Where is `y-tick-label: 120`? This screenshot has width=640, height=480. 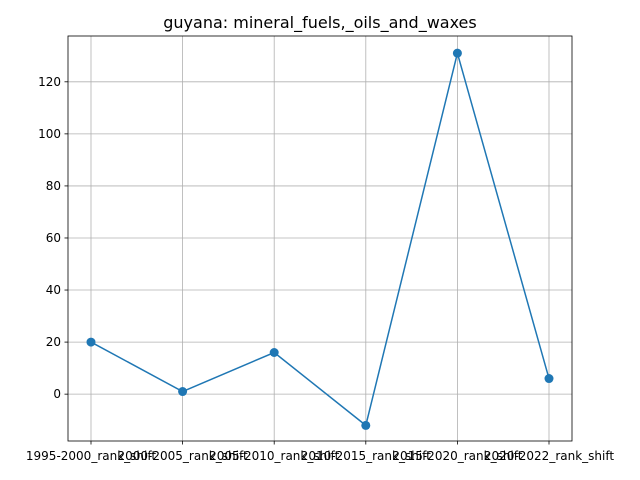
y-tick-label: 120 is located at coordinates (49, 82).